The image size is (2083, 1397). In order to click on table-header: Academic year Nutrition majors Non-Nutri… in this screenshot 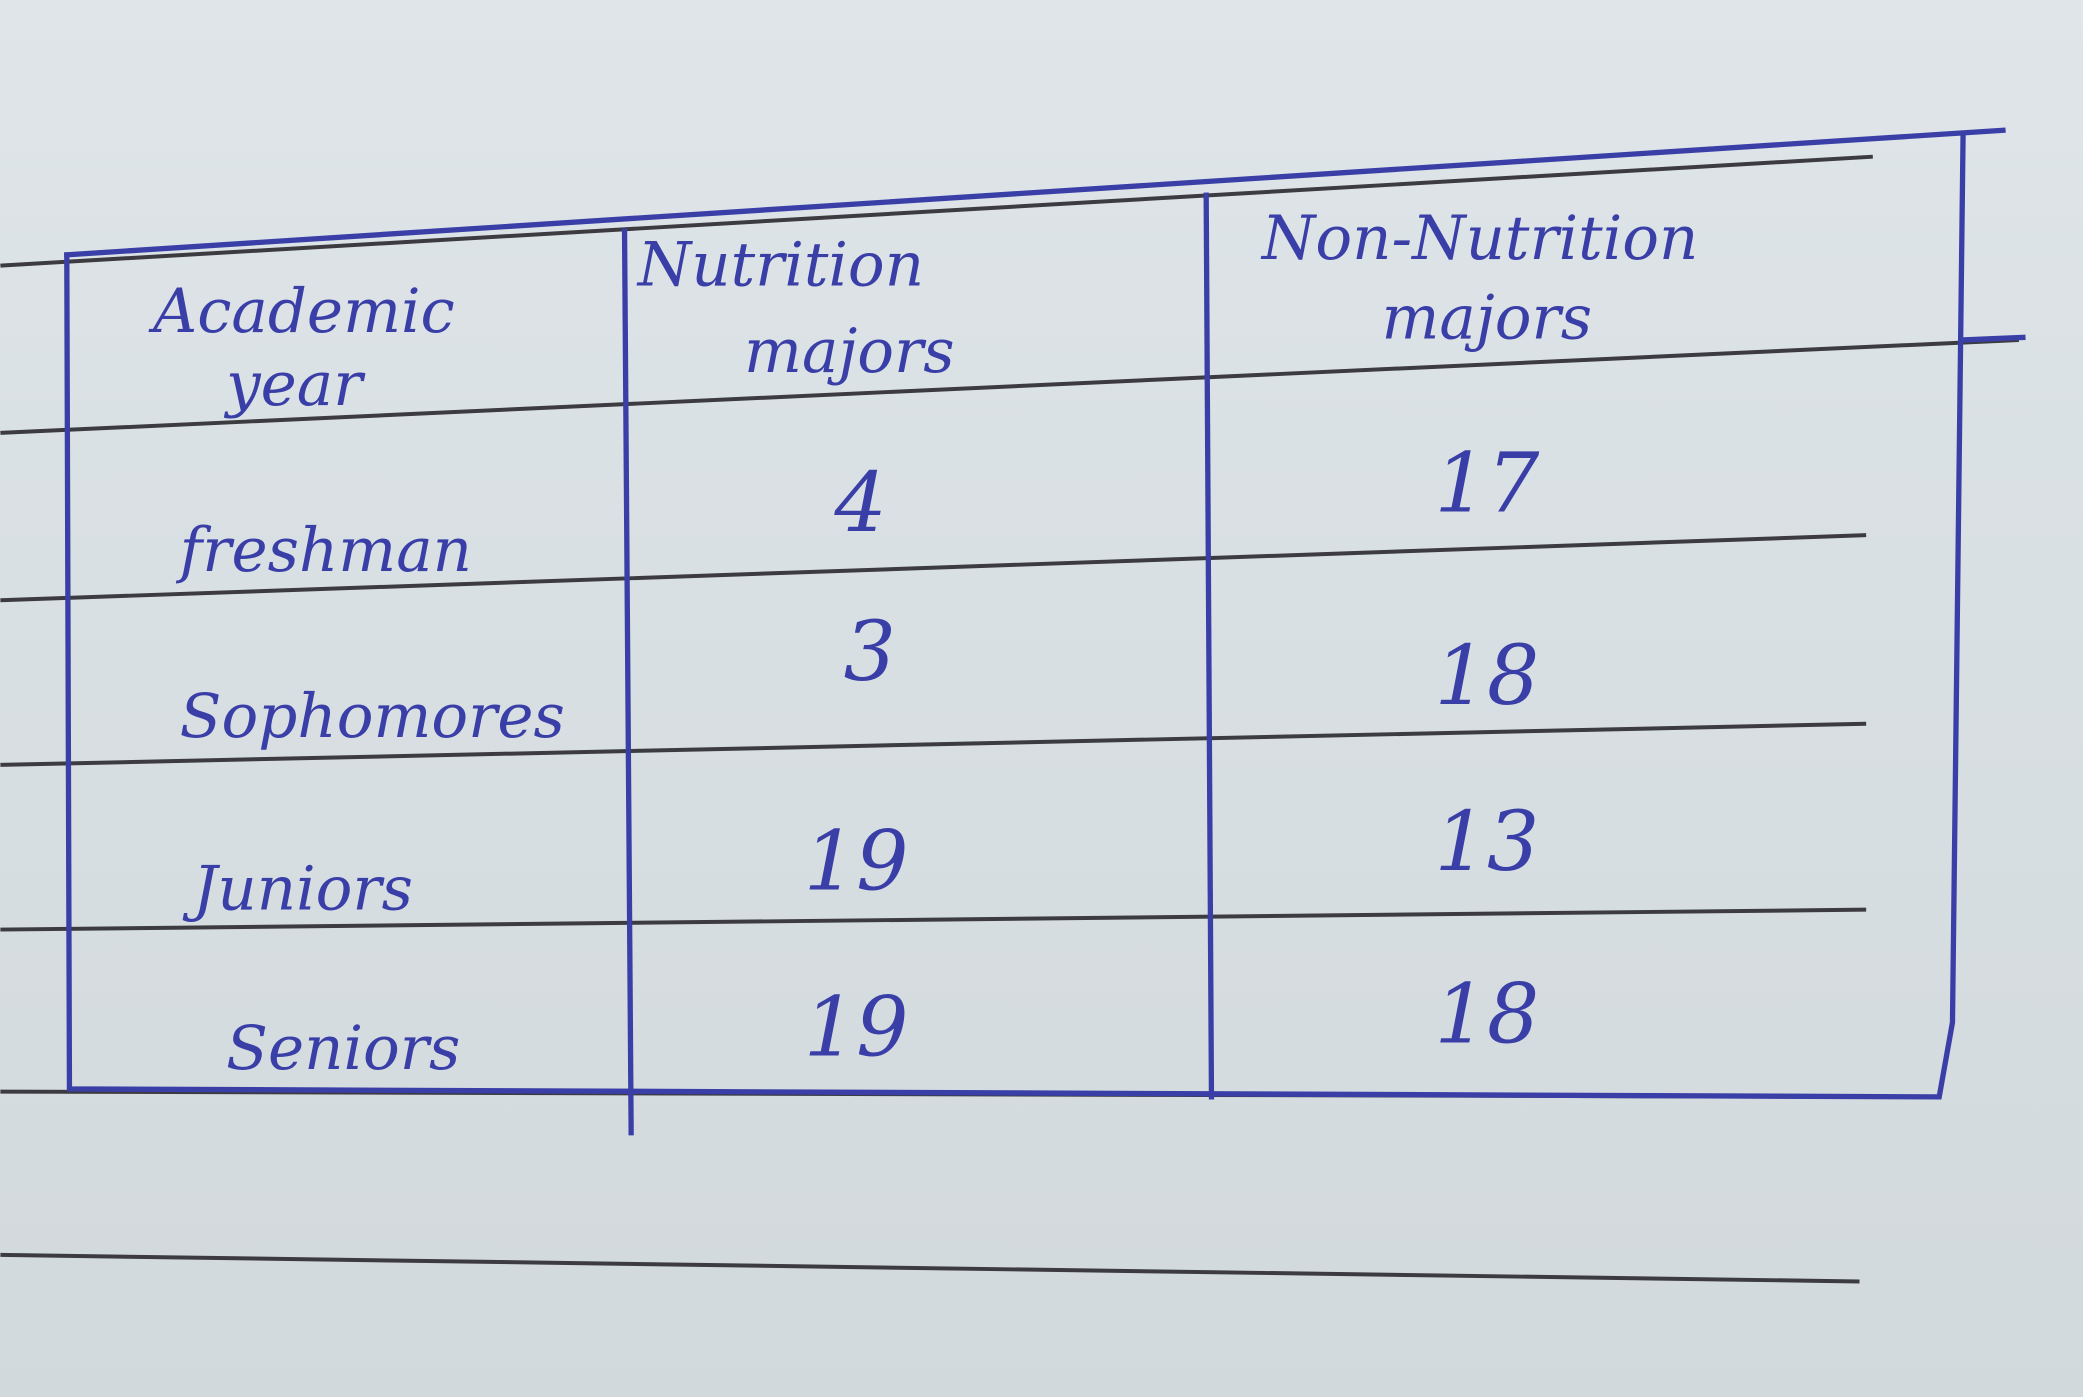, I will do `click(923, 311)`.